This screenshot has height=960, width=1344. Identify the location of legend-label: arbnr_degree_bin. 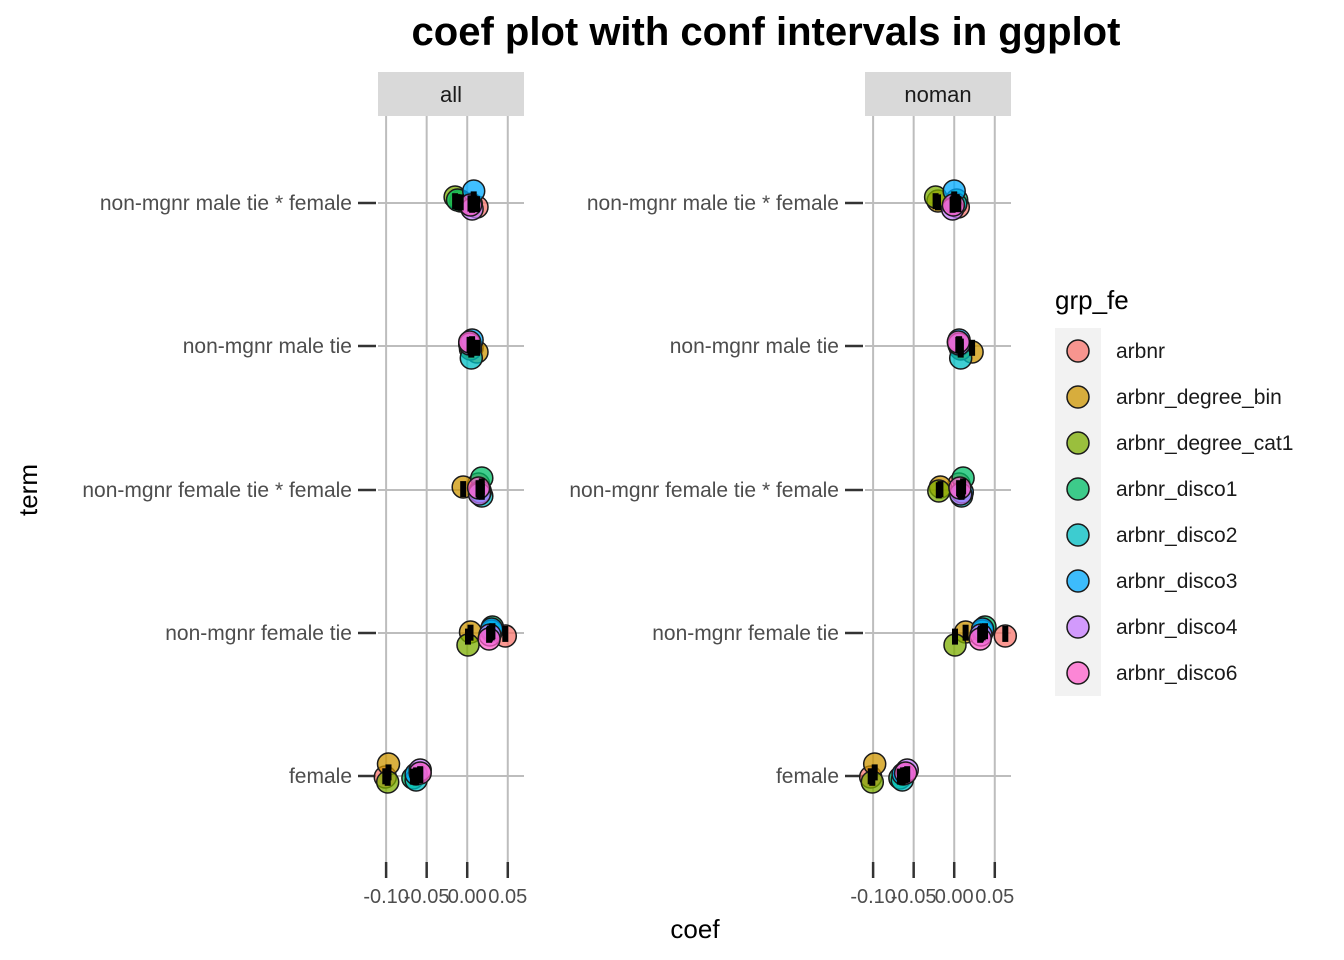
(1199, 397).